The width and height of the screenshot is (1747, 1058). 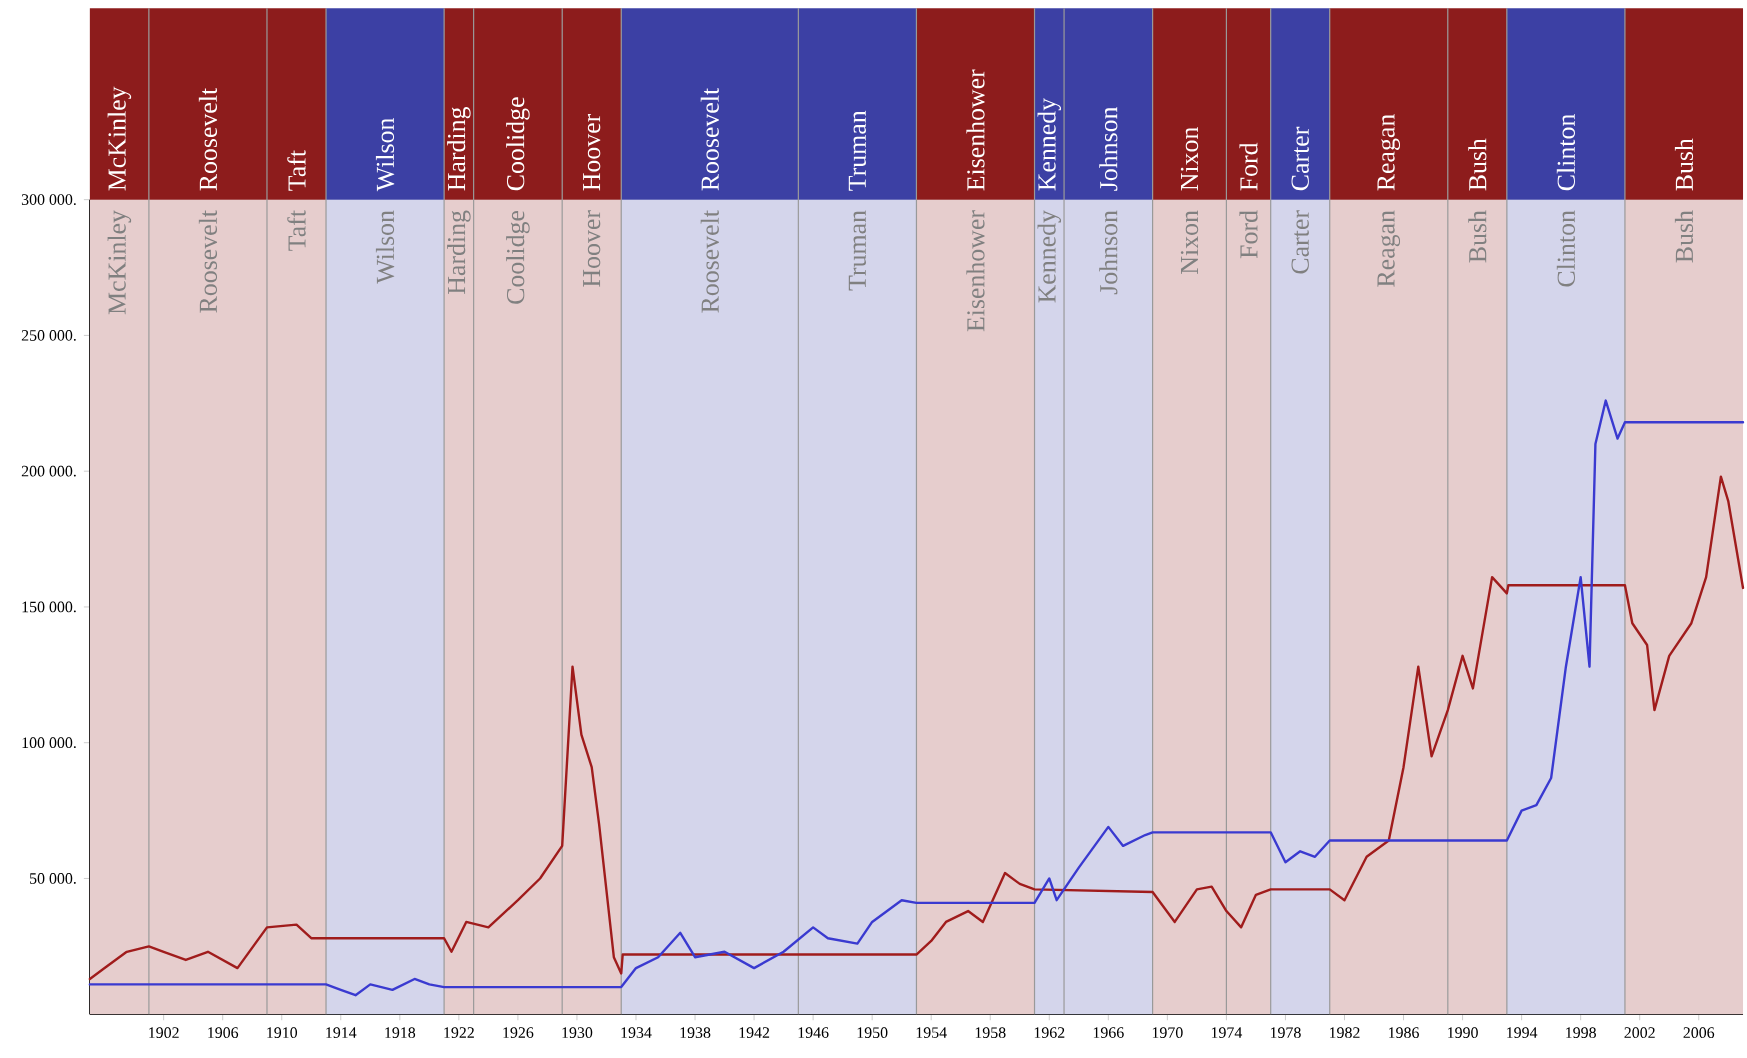 What do you see at coordinates (1522, 1032) in the screenshot?
I see `x-tick-label: 1994` at bounding box center [1522, 1032].